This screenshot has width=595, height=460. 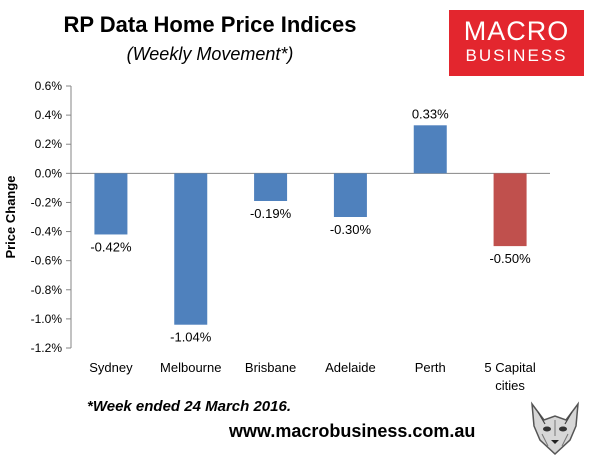 I want to click on data-label: 0.33%, so click(x=430, y=113).